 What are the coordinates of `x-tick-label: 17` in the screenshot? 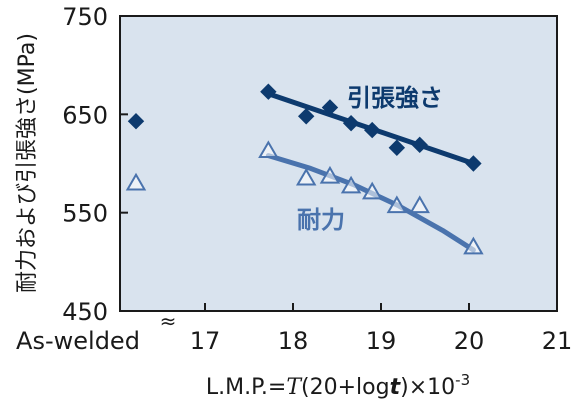 It's located at (205, 341).